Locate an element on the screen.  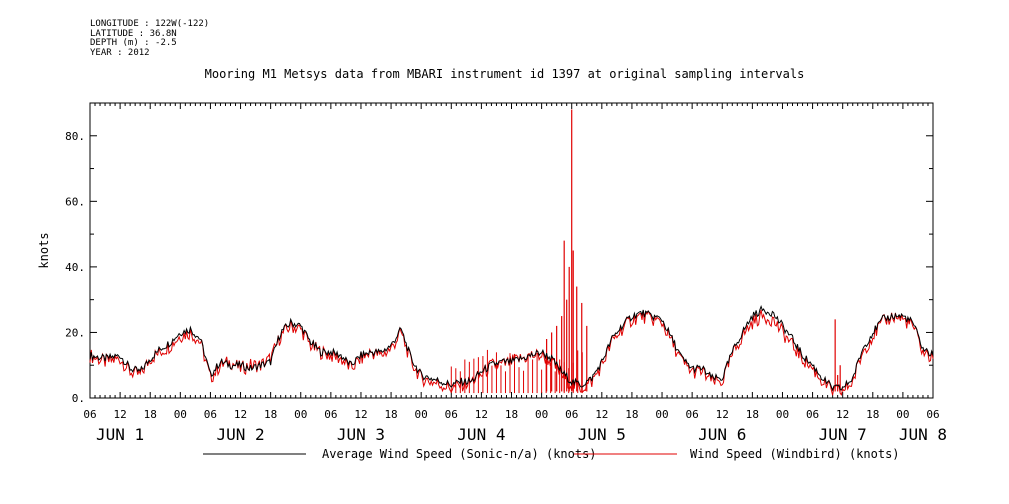
day-label: JUN 3 is located at coordinates (361, 434).